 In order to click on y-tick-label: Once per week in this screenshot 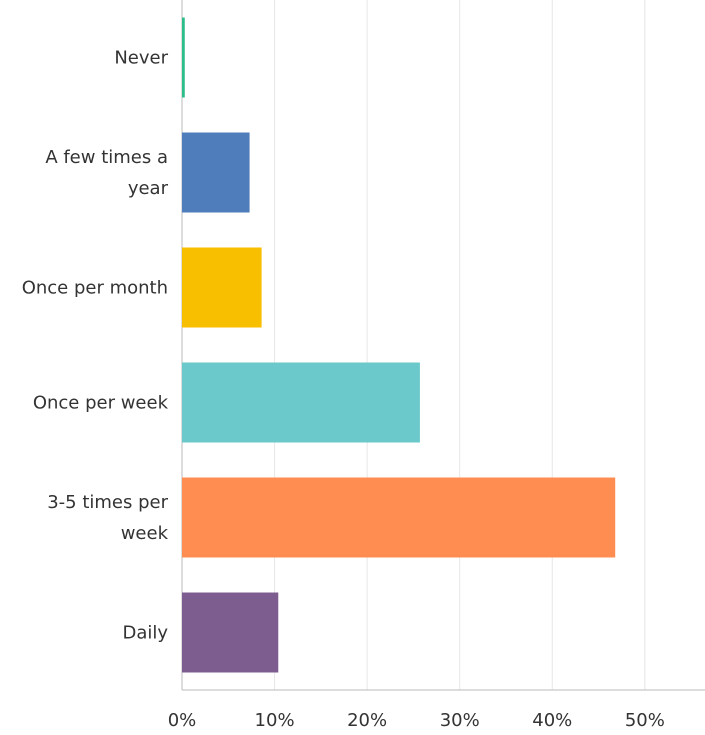, I will do `click(100, 402)`.